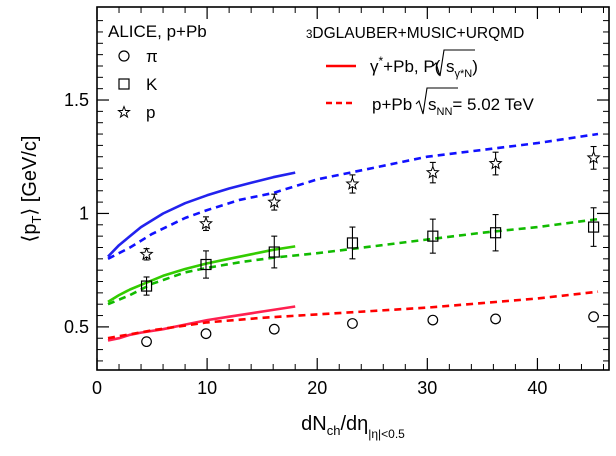  I want to click on legend-right-header: 3DGLAUBER+MUSIC+URQMD, so click(415, 33).